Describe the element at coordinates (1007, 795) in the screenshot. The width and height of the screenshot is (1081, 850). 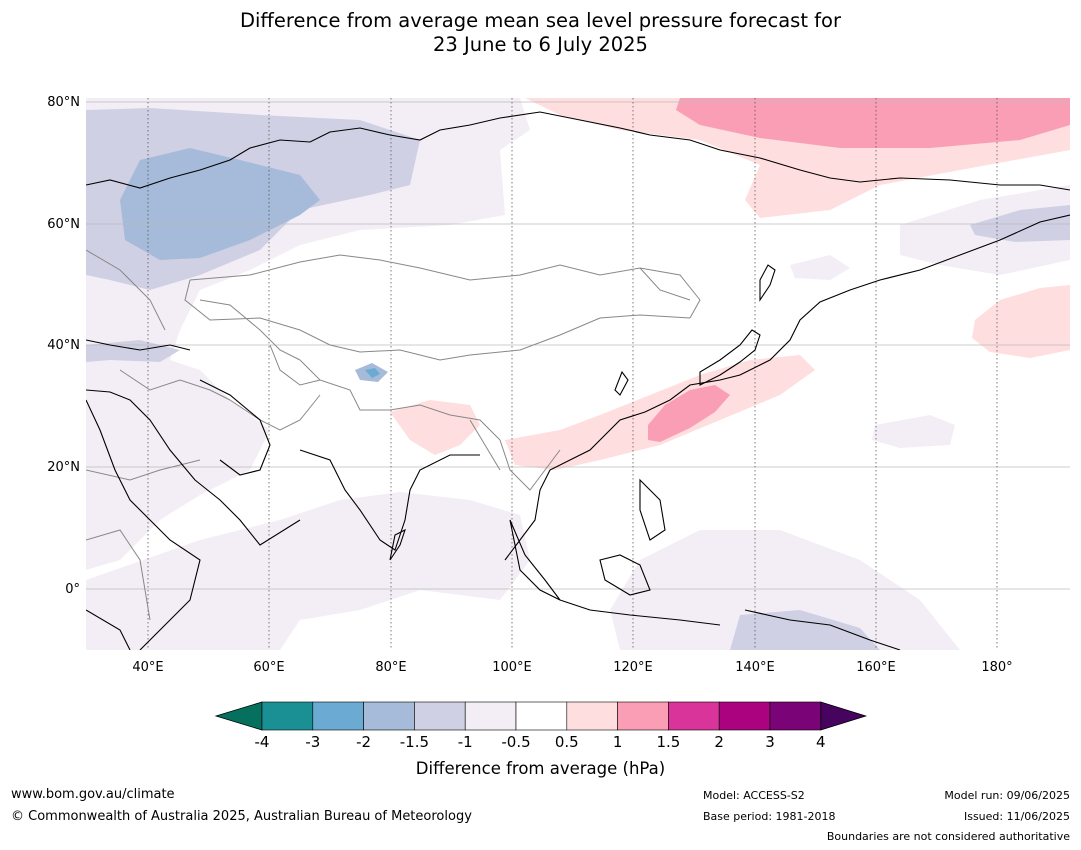
I see `model-run-date: Model run: 09/06/2025` at that location.